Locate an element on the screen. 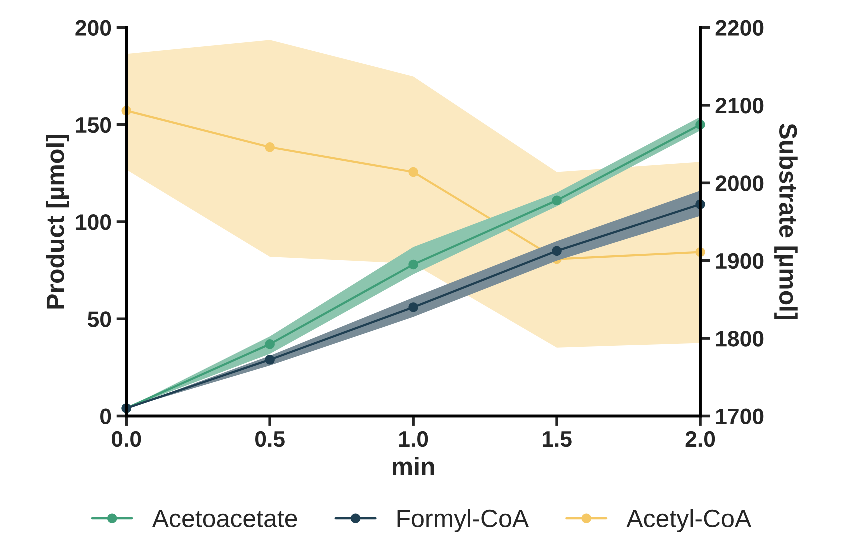 This screenshot has width=844, height=555. x-tick-label: 0.5 is located at coordinates (270, 439).